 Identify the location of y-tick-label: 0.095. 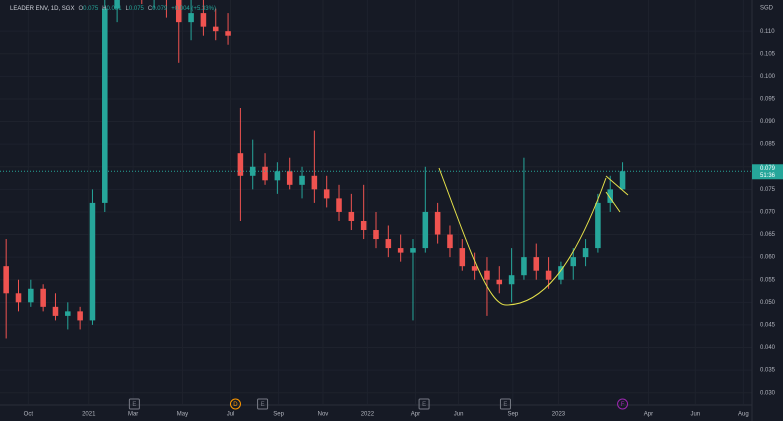
(768, 100).